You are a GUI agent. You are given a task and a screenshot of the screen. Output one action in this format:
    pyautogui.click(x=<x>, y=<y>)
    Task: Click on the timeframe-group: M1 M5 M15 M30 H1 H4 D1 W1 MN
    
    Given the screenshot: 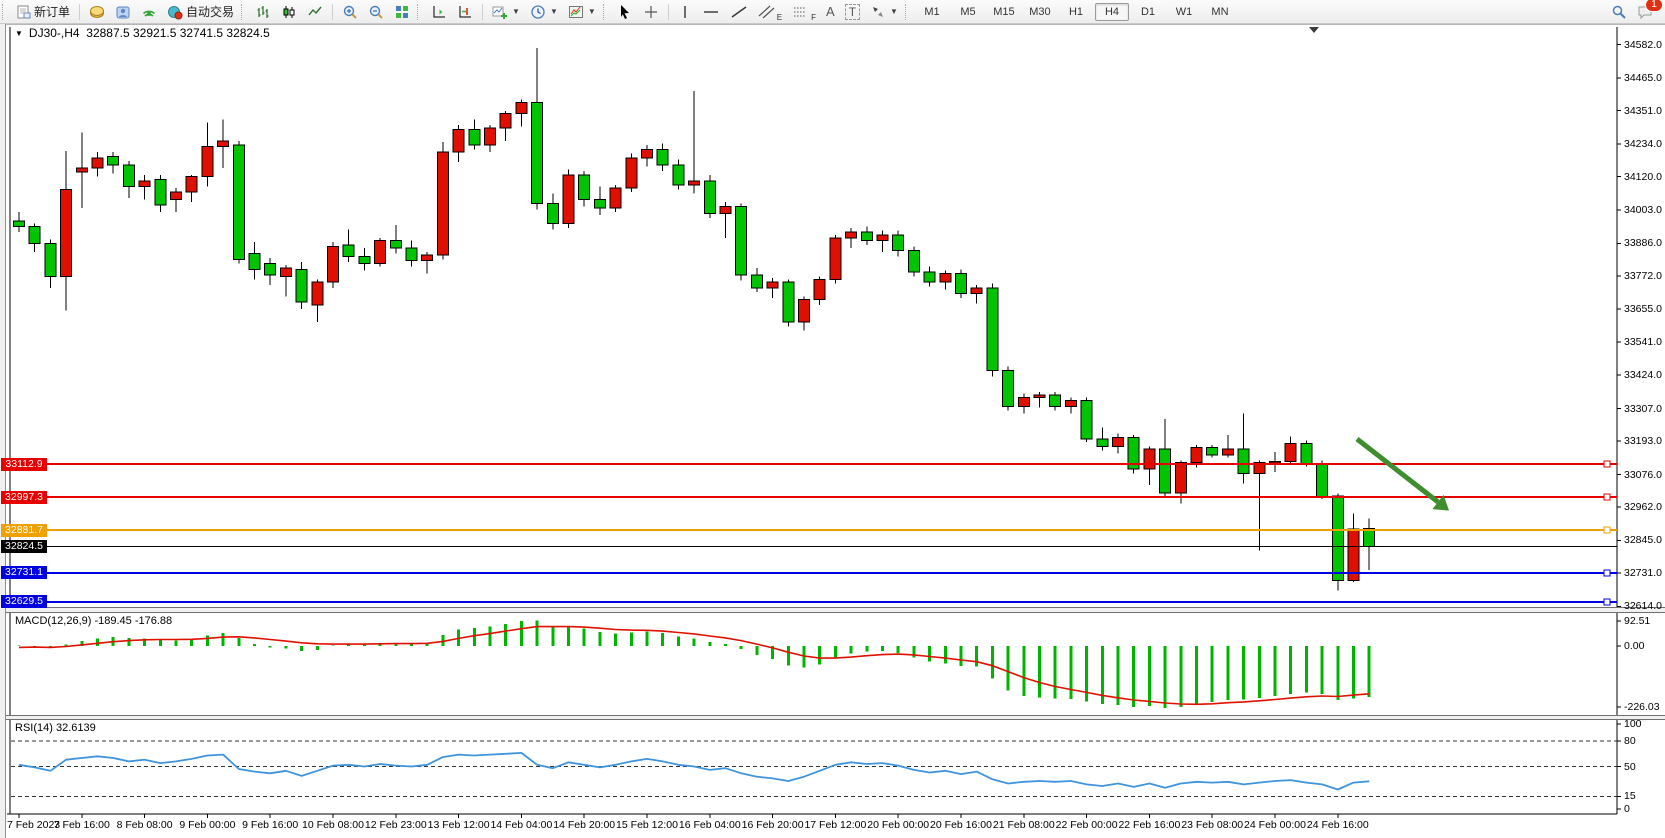 What is the action you would take?
    pyautogui.click(x=1076, y=11)
    